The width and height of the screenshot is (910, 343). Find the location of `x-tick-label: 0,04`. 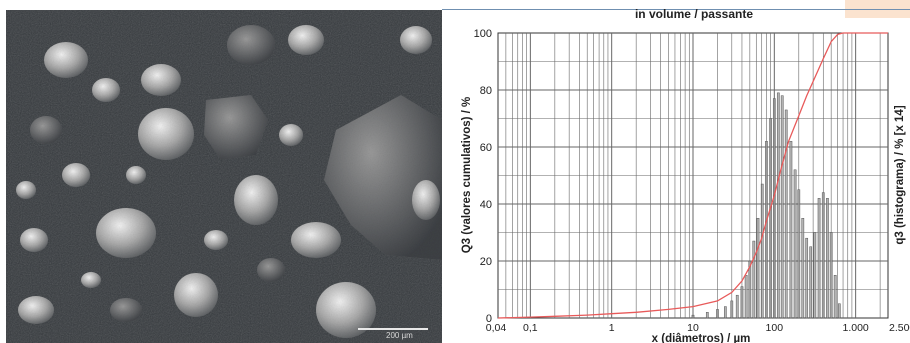

x-tick-label: 0,04 is located at coordinates (496, 328).